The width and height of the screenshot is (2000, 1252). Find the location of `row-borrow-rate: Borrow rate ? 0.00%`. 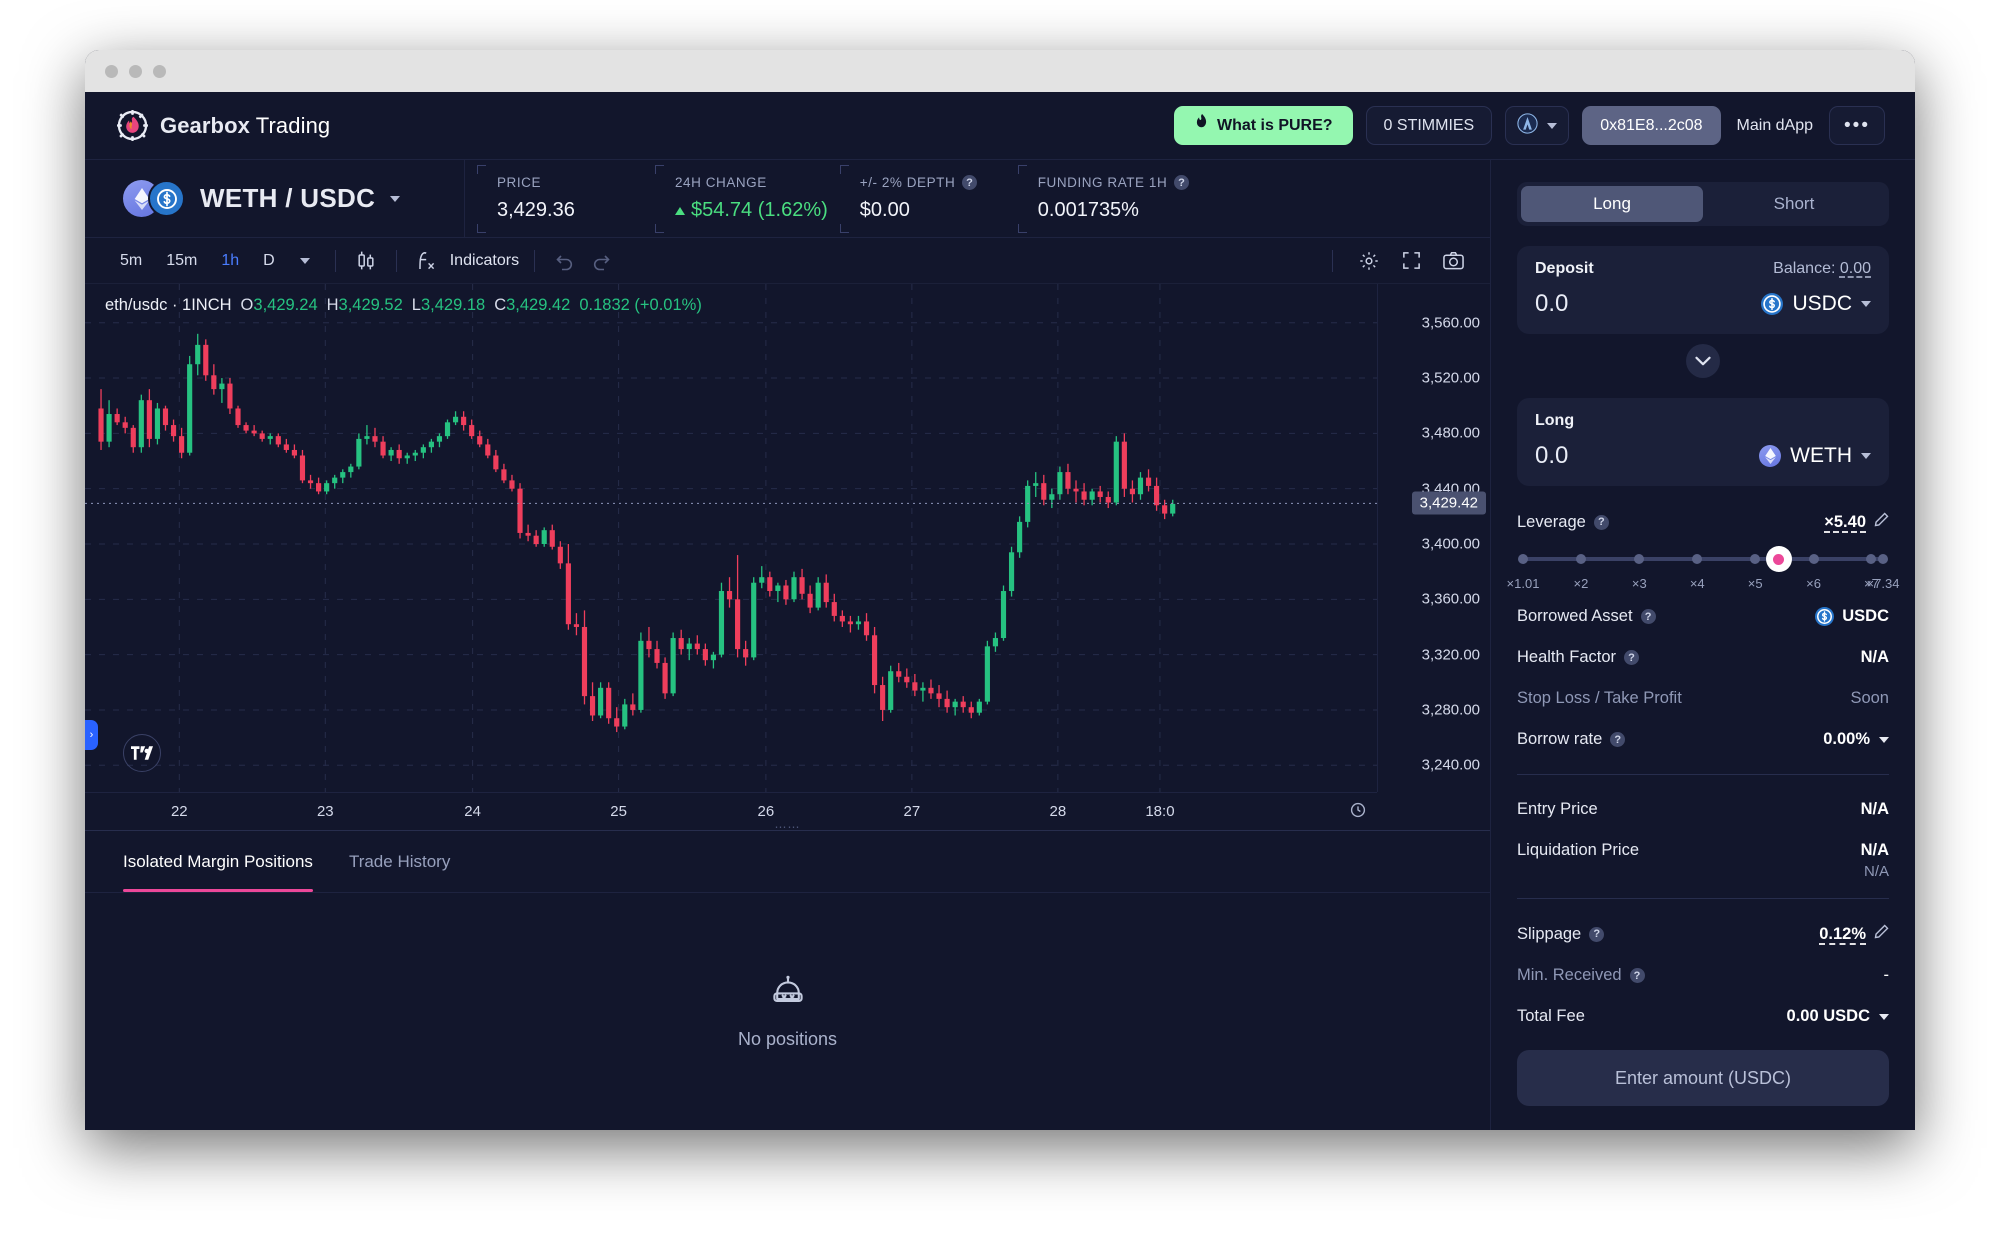

row-borrow-rate: Borrow rate ? 0.00% is located at coordinates (1703, 739).